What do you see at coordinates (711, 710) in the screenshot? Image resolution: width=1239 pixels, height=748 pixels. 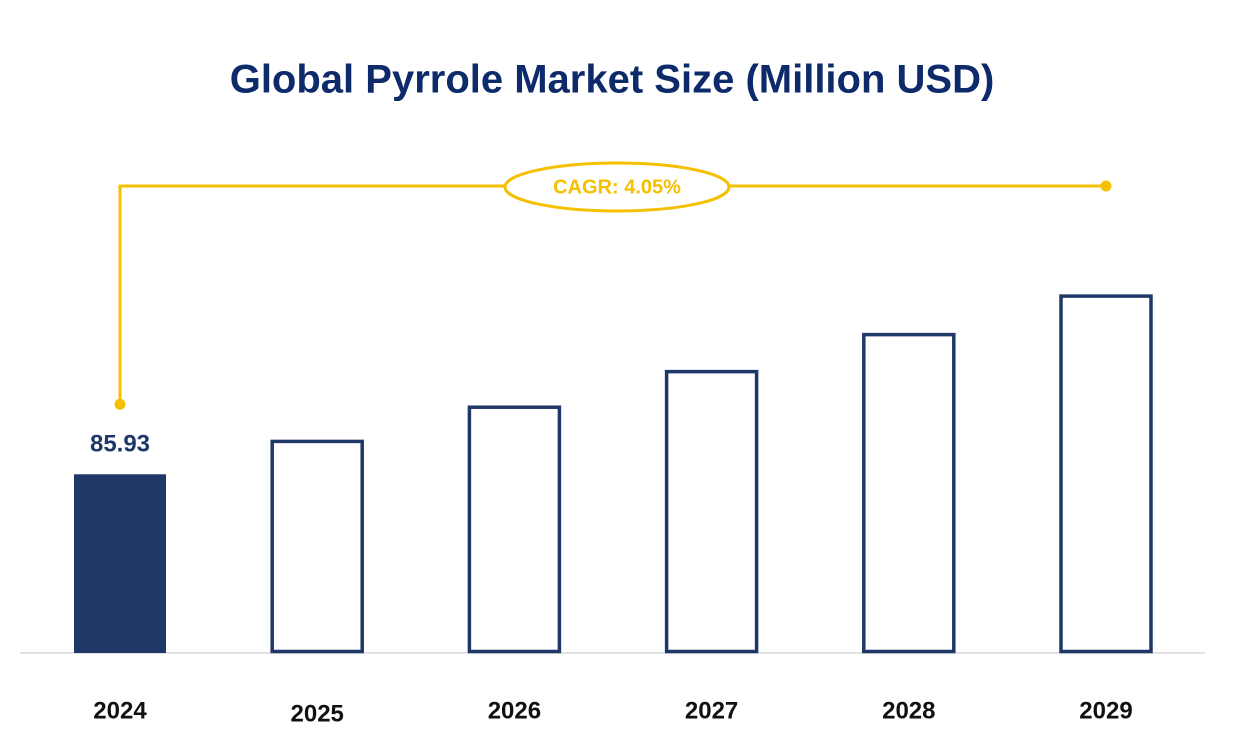 I see `x-tick-label: 2027` at bounding box center [711, 710].